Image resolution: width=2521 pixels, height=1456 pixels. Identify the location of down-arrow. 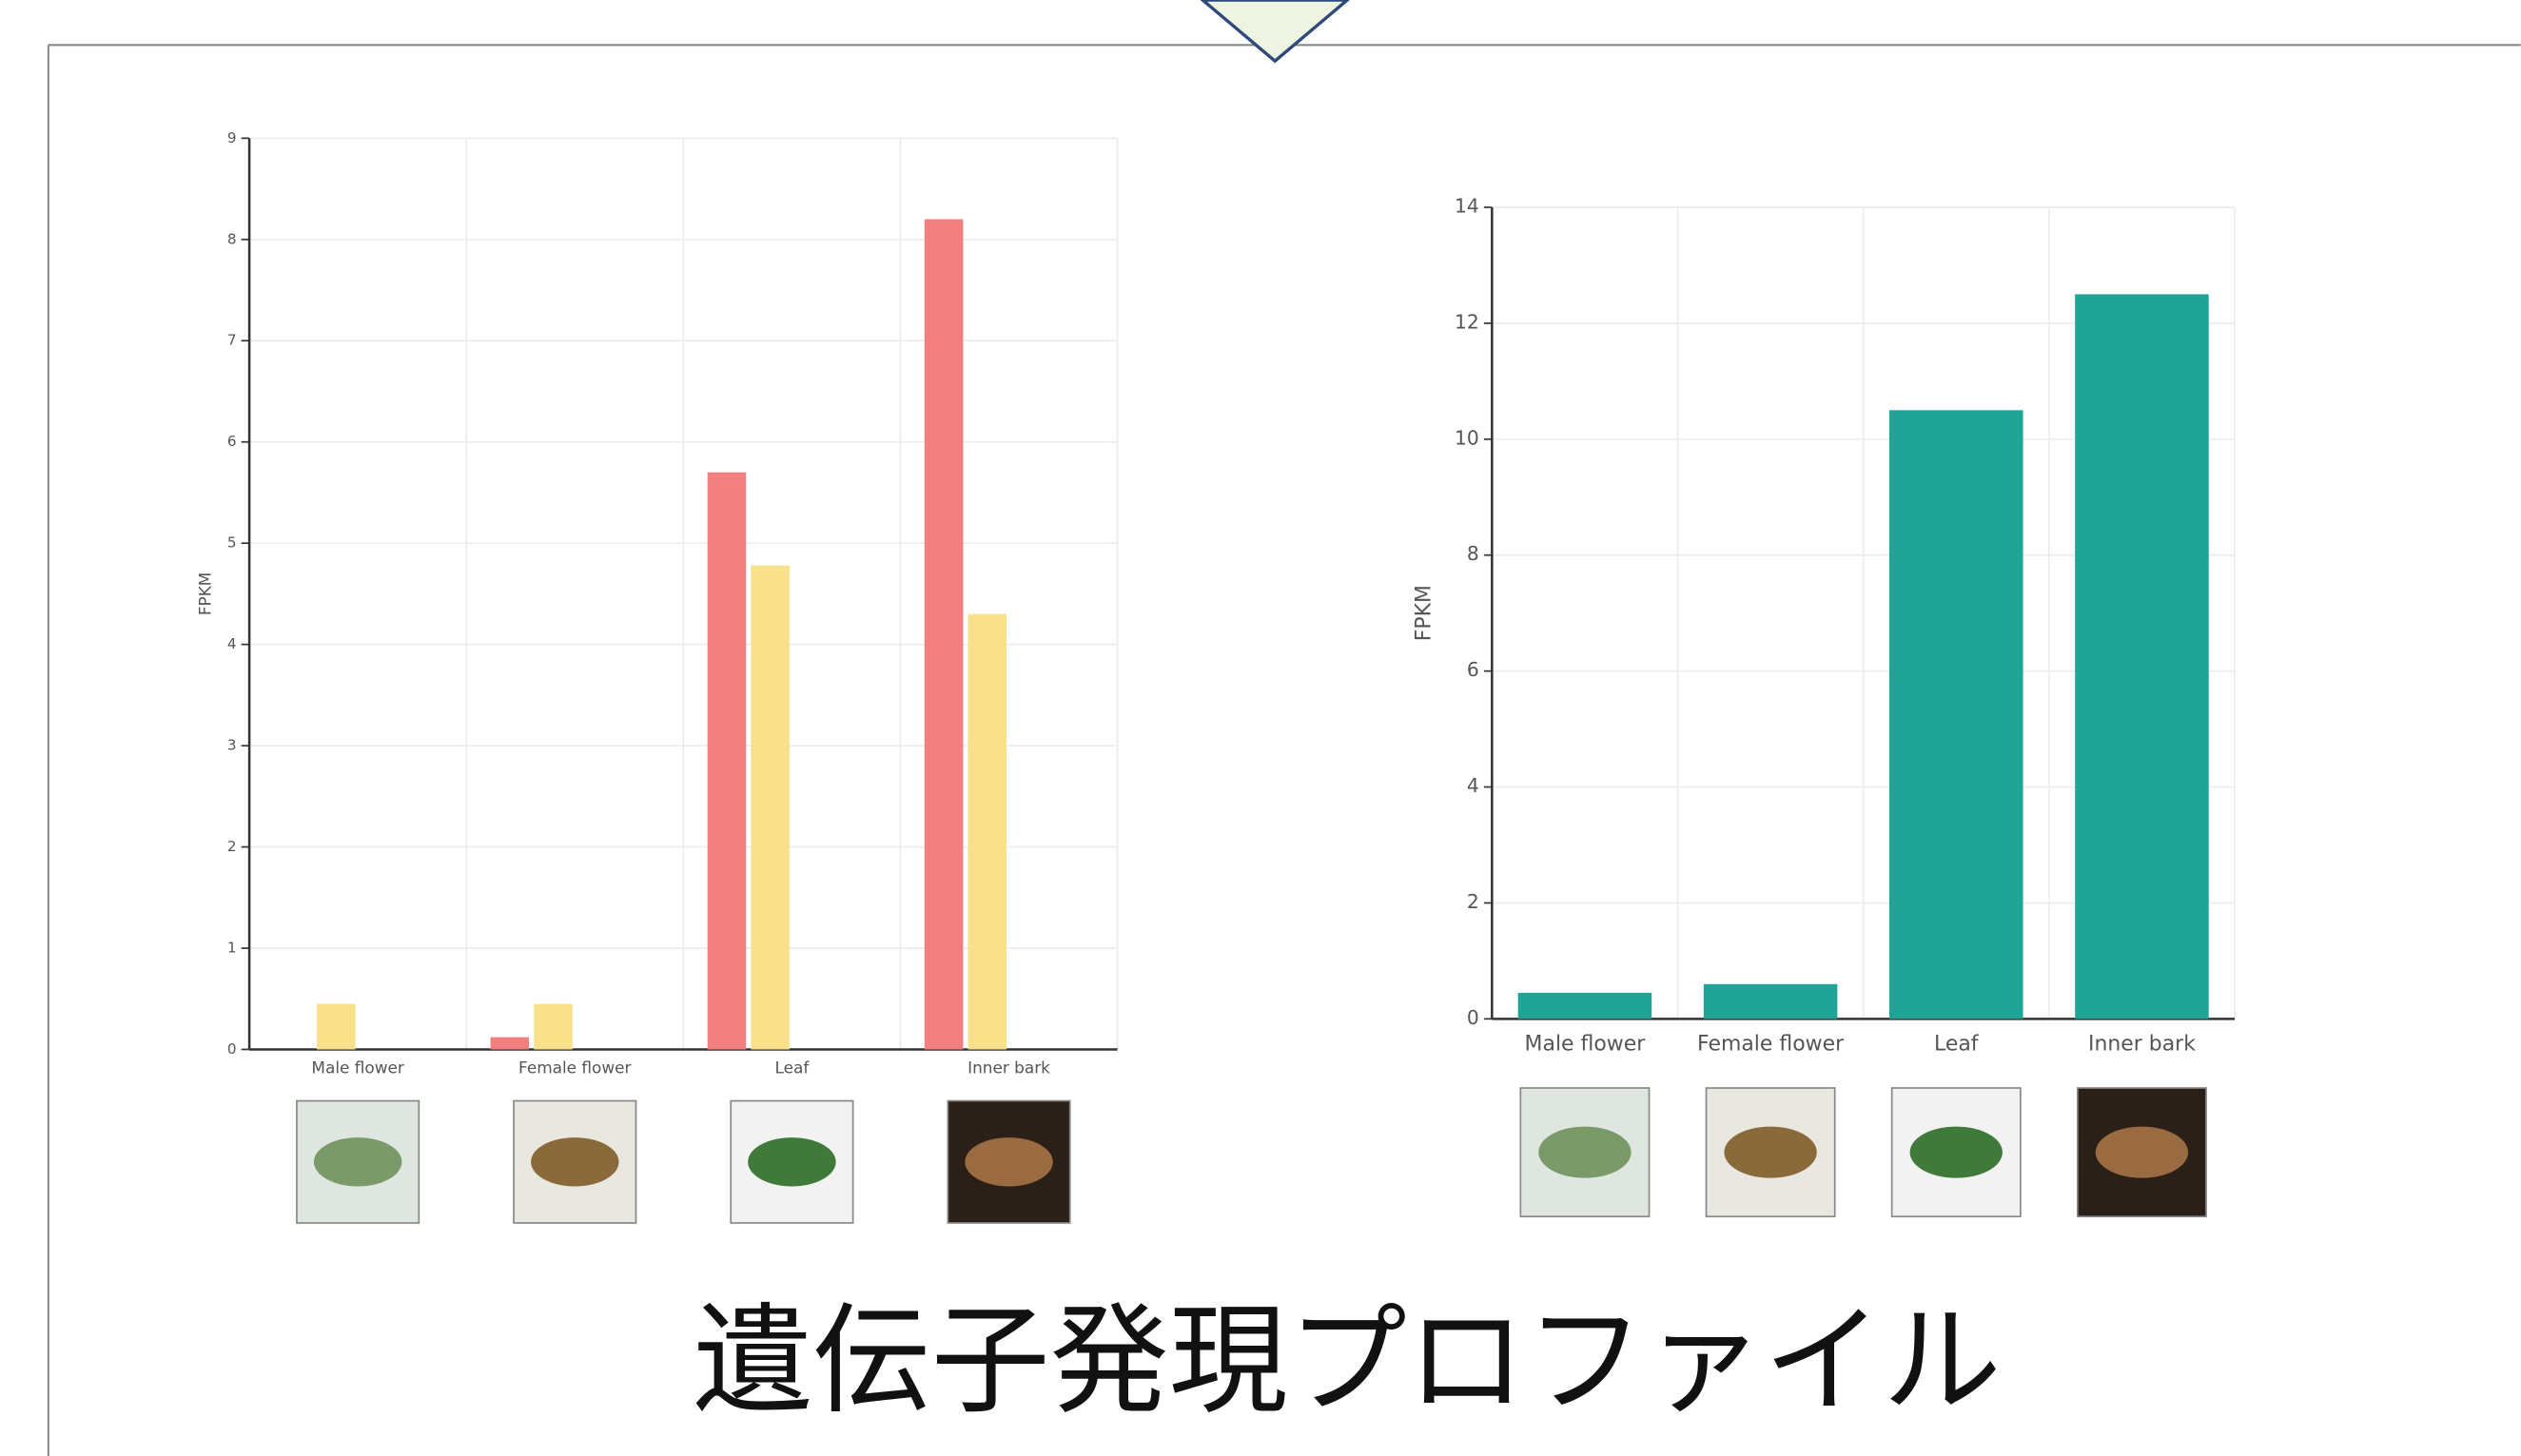
(1275, 32).